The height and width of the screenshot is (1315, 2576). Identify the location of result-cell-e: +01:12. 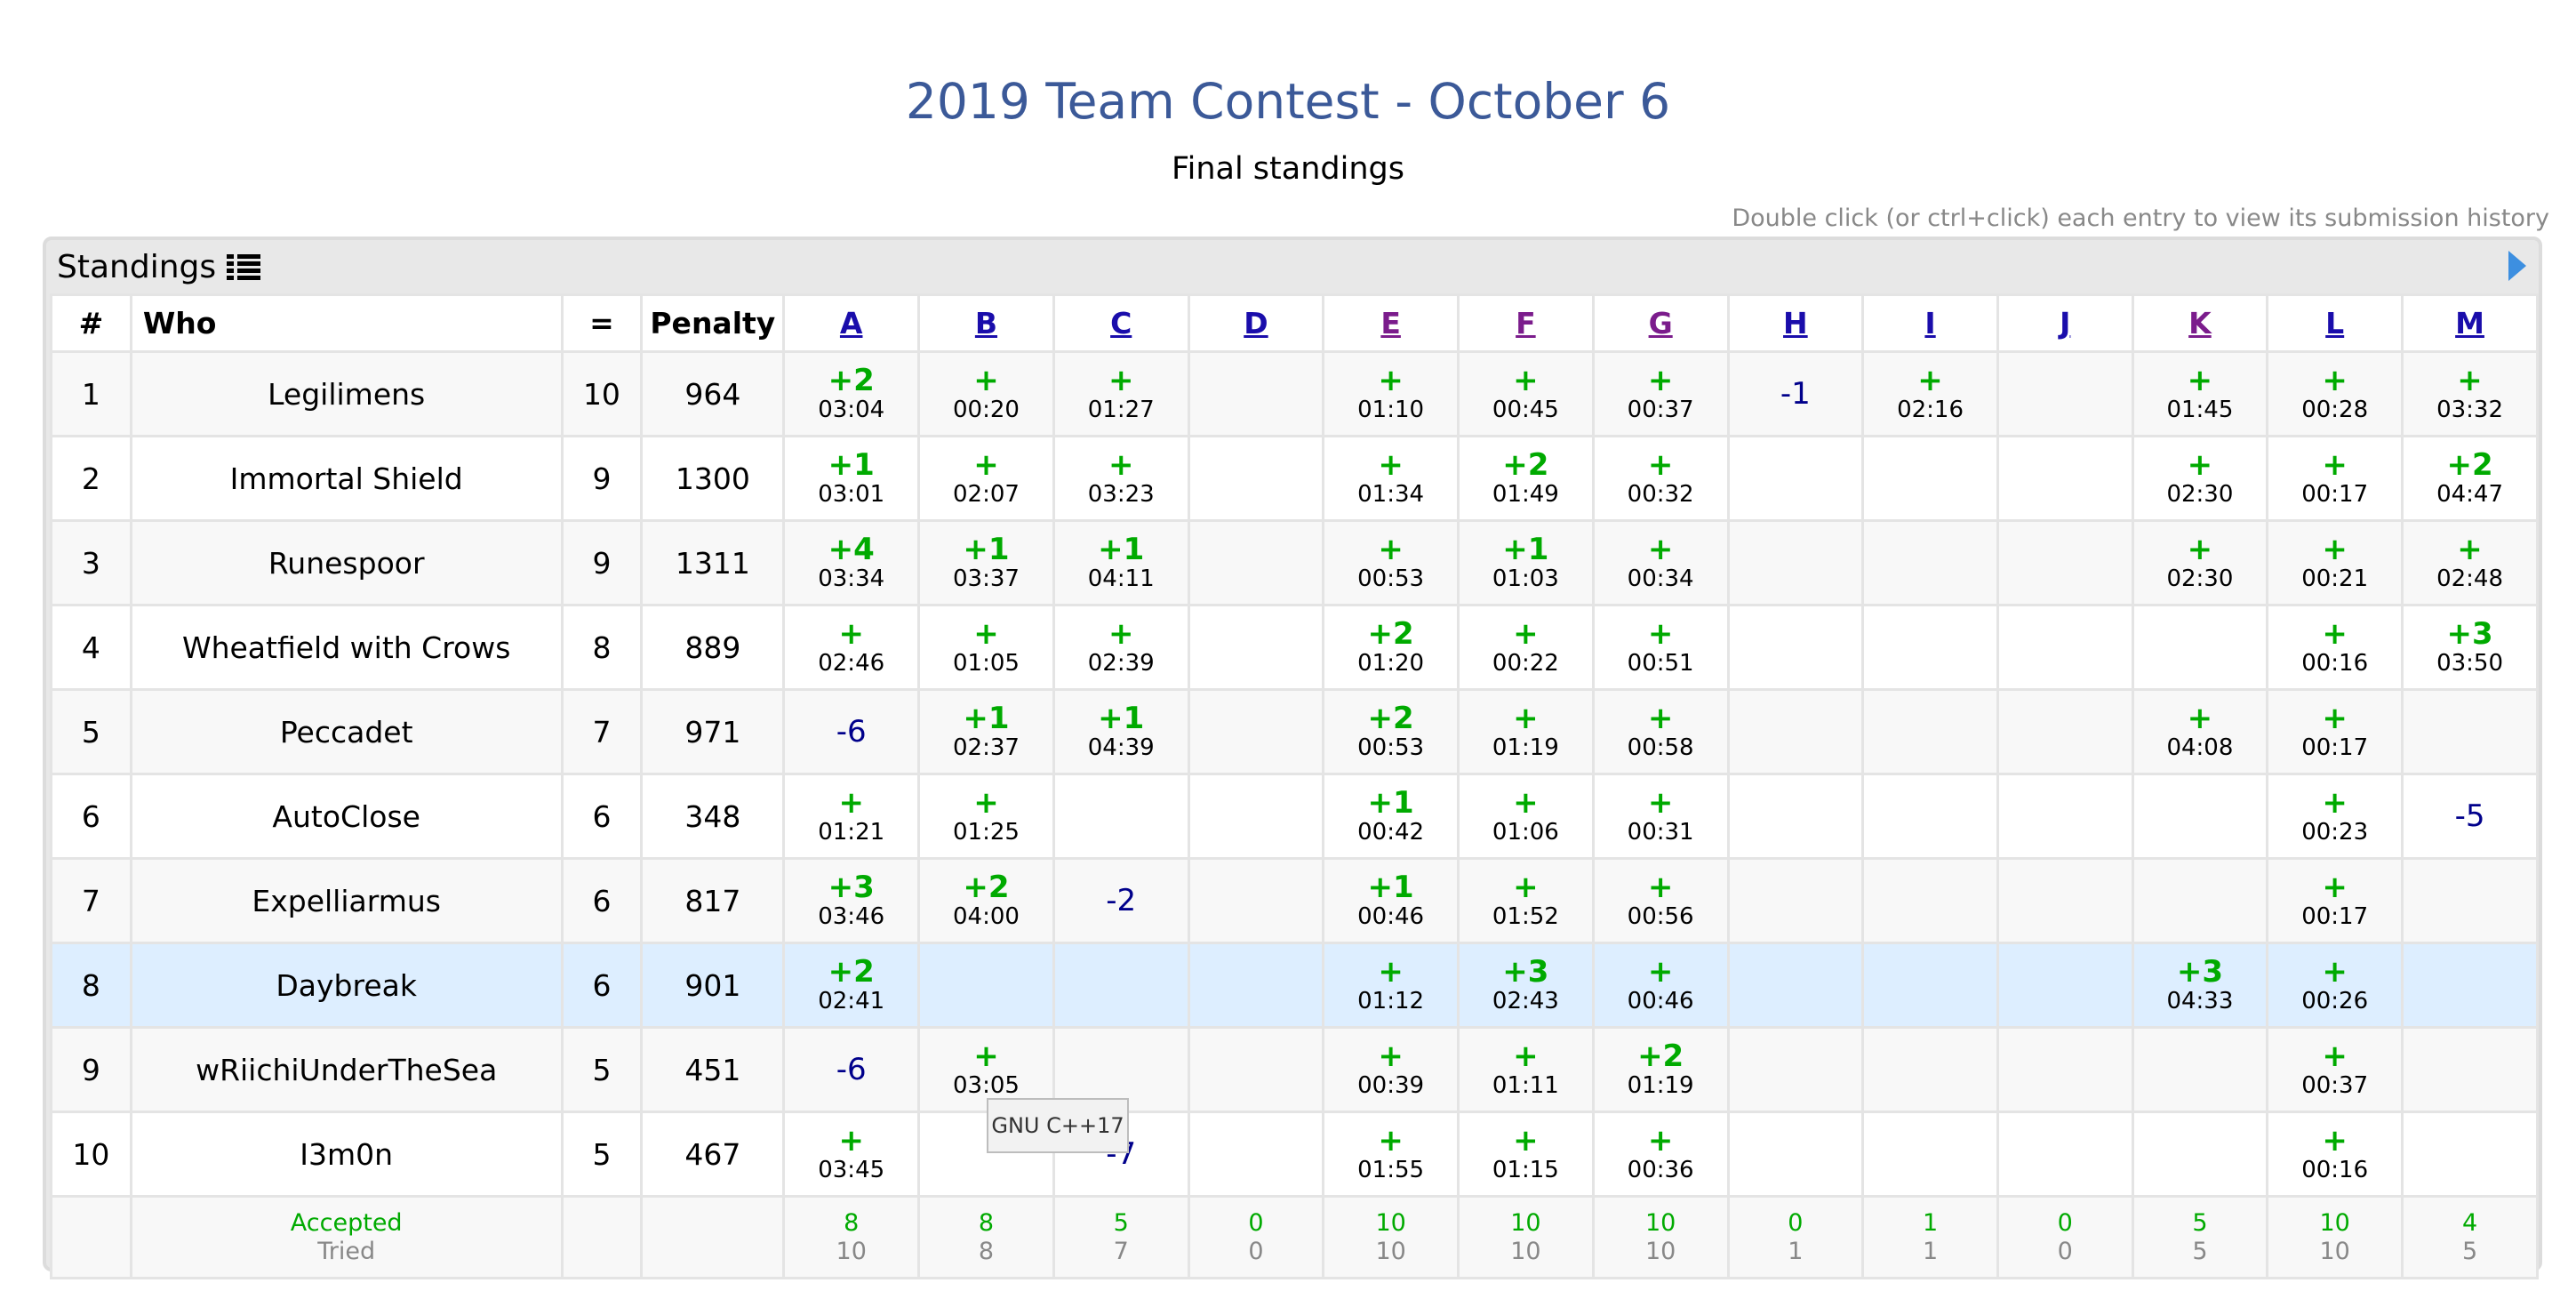
(1391, 985).